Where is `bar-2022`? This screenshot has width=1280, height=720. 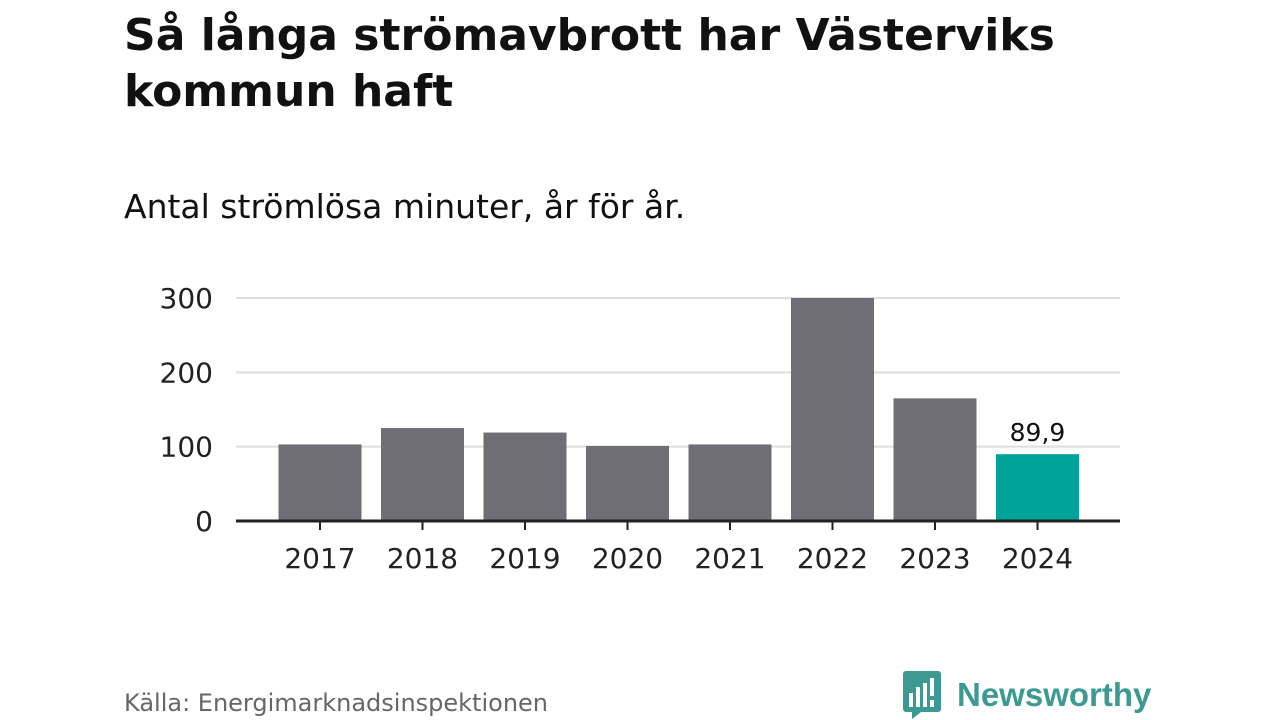
bar-2022 is located at coordinates (832, 409).